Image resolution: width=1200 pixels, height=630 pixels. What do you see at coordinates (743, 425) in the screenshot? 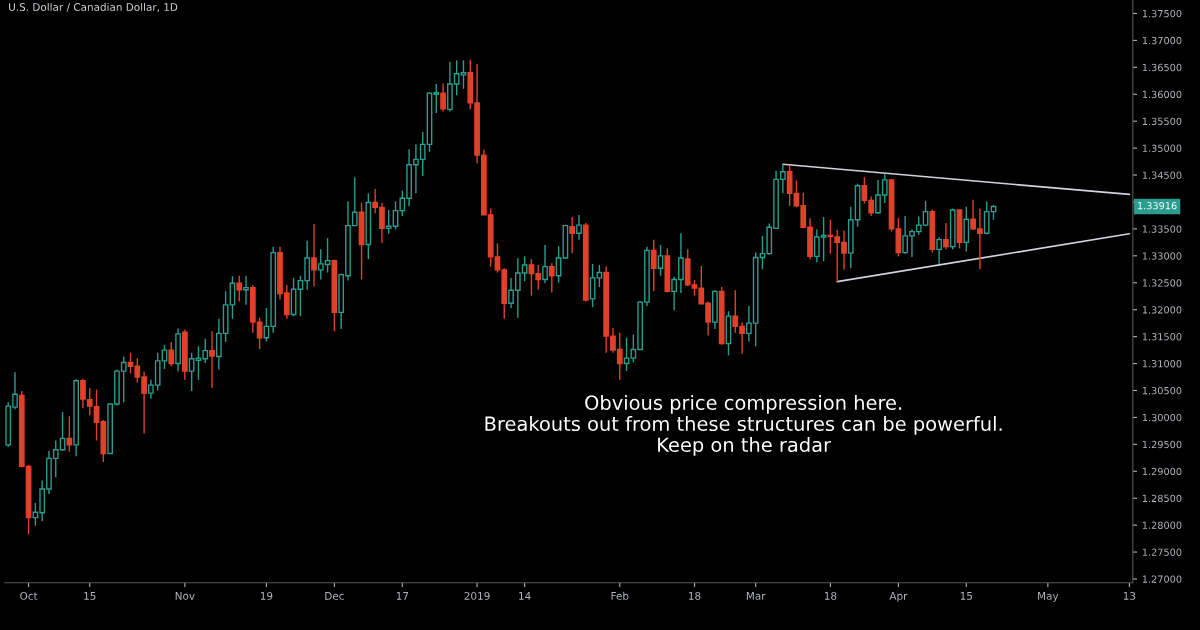
I see `annotation: Obvious price compression here. Breakouts out from these structures can be powerful. Keep on the radar` at bounding box center [743, 425].